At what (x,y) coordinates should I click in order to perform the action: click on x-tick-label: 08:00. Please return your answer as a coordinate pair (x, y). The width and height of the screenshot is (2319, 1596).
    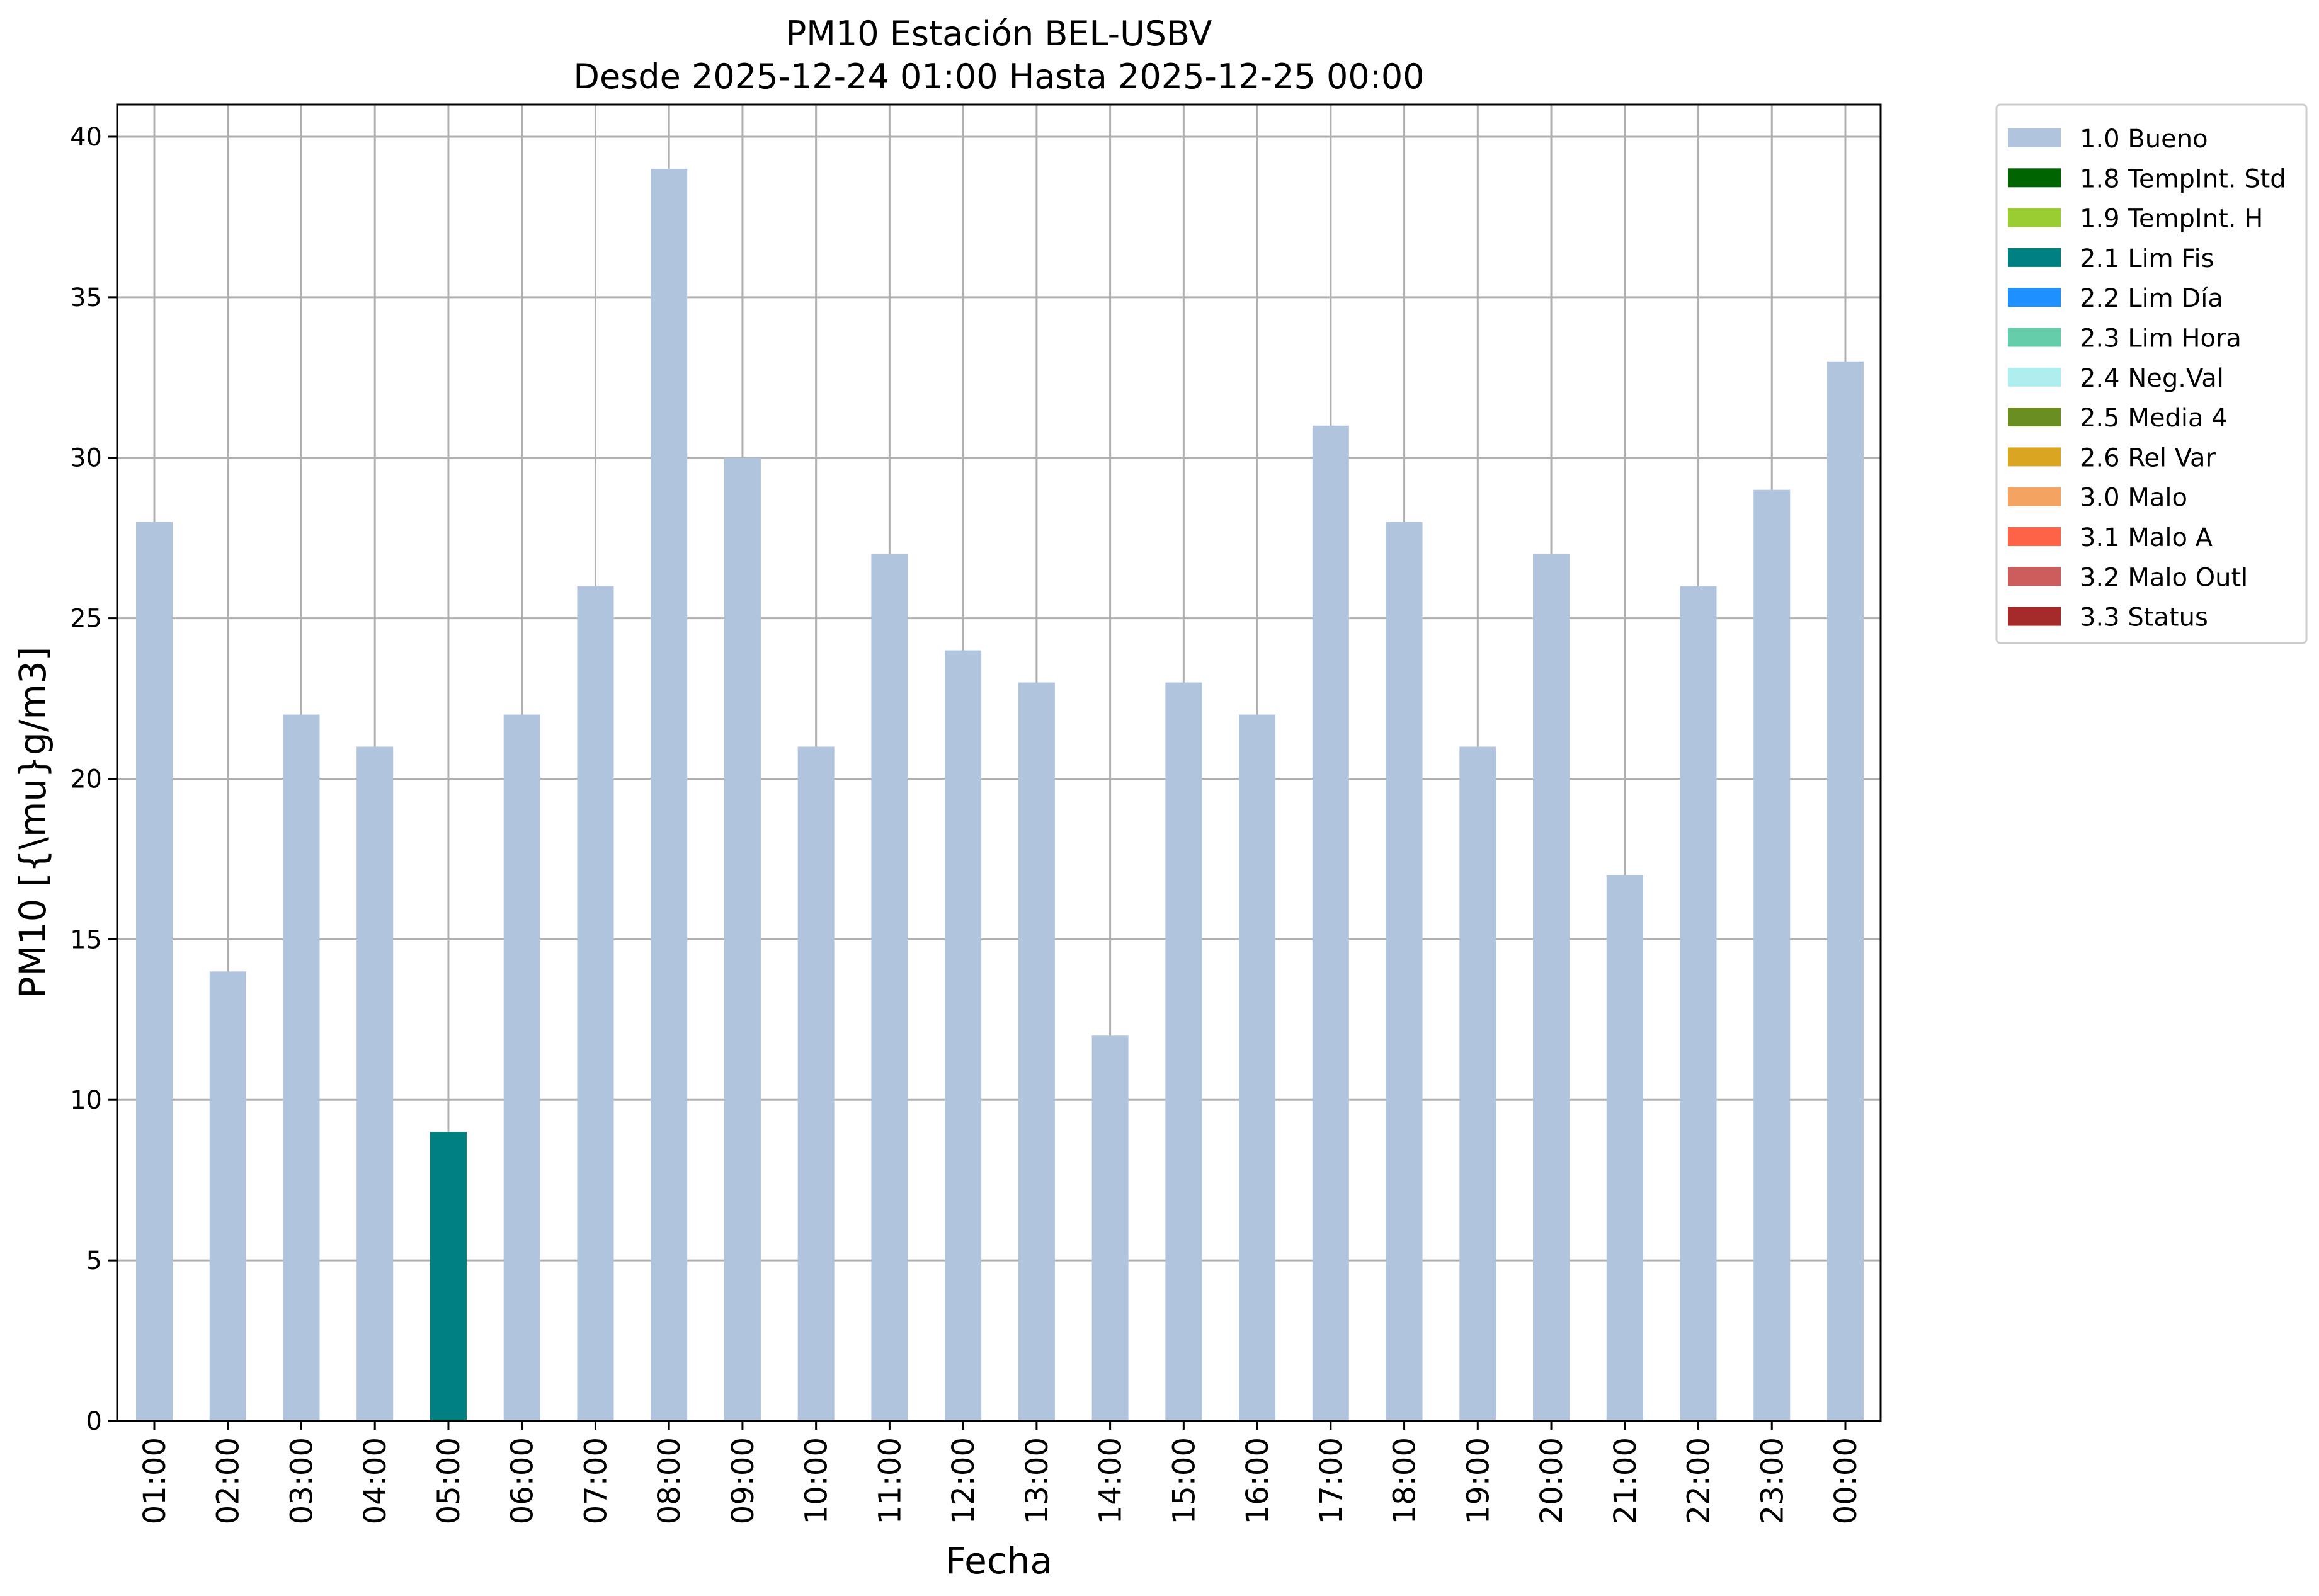
    Looking at the image, I should click on (669, 1480).